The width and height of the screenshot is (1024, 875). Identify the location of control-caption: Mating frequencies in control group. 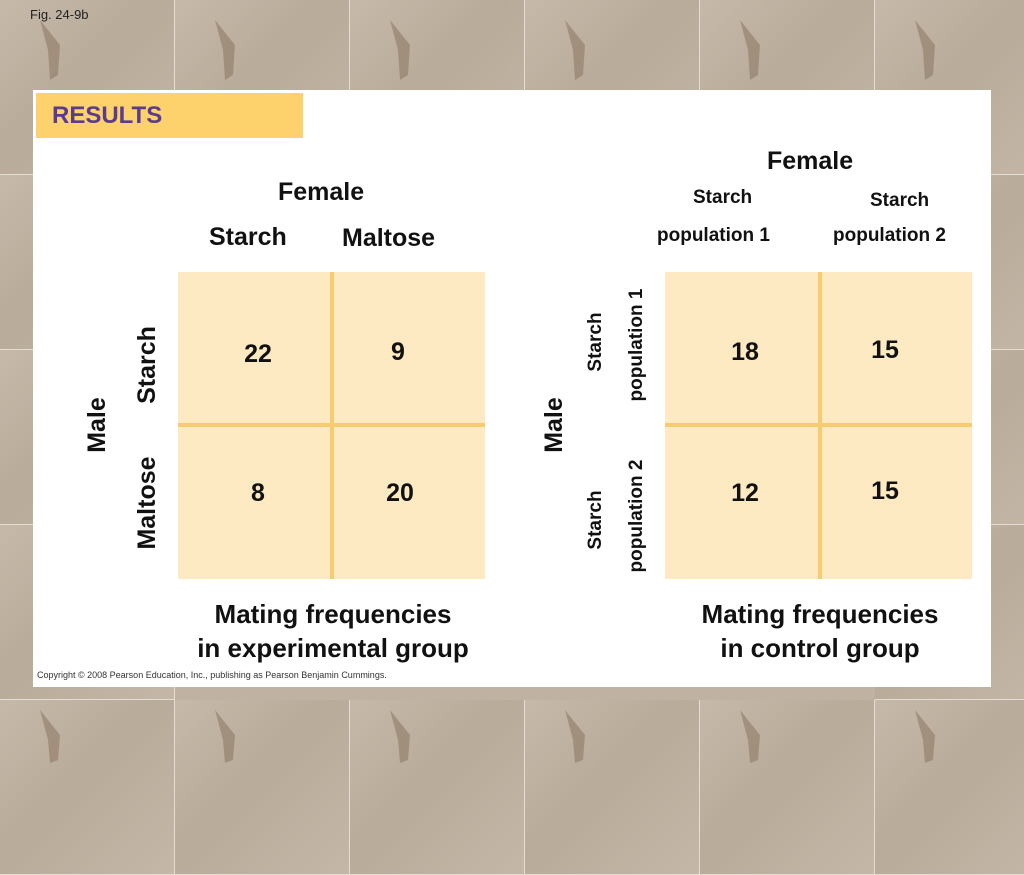
(820, 631).